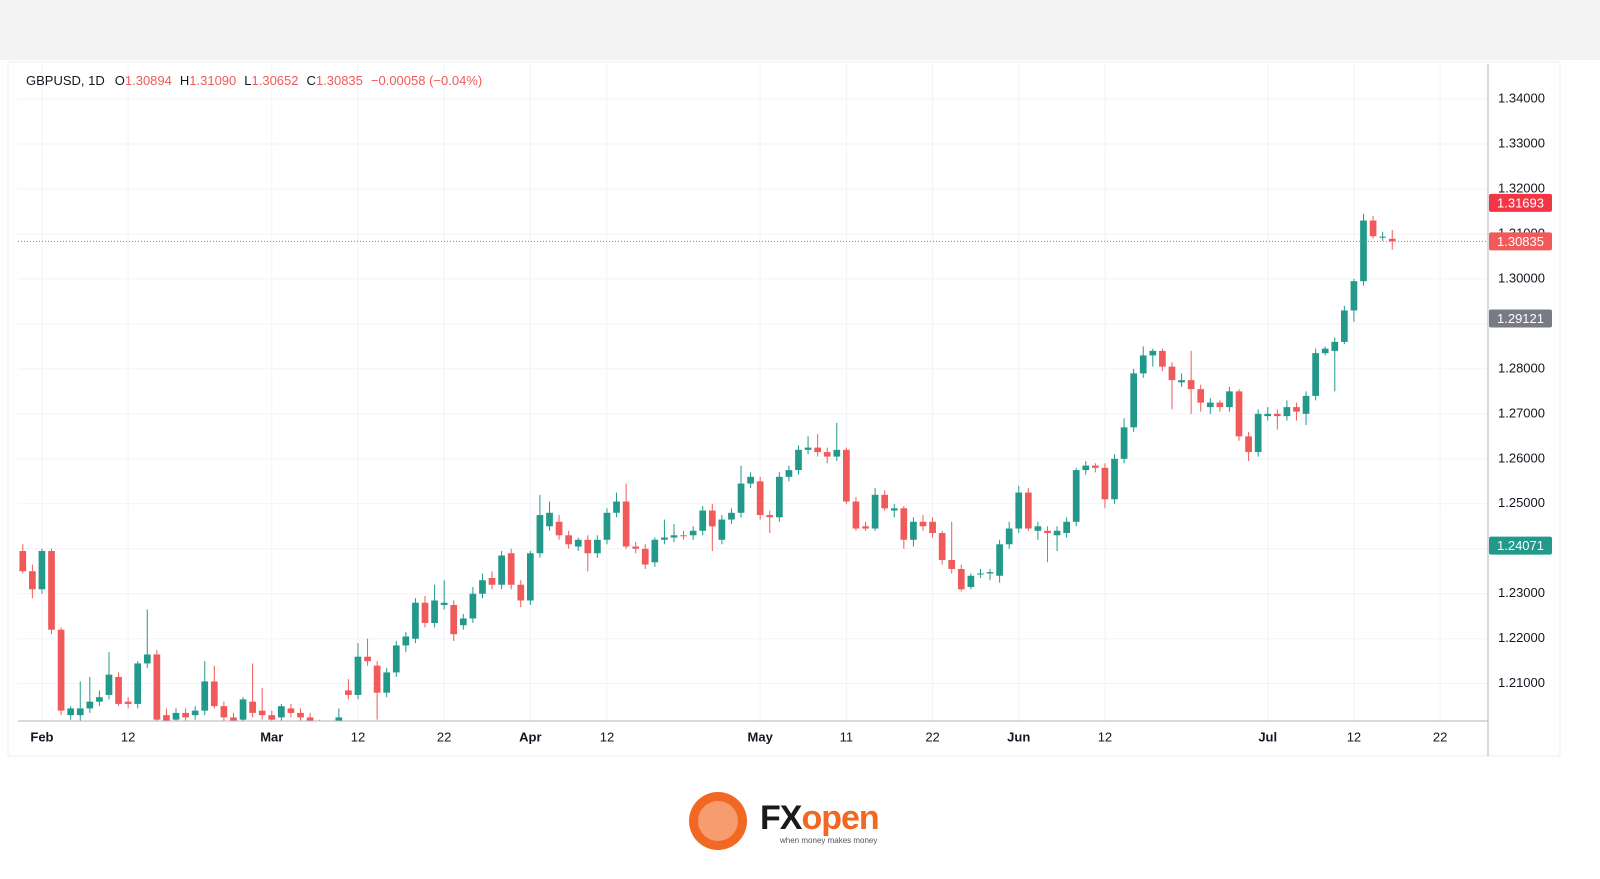  What do you see at coordinates (1521, 592) in the screenshot?
I see `y-tick-label: 1.23000` at bounding box center [1521, 592].